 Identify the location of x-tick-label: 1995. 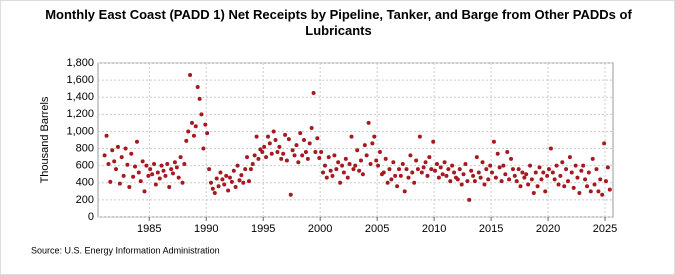
(263, 229).